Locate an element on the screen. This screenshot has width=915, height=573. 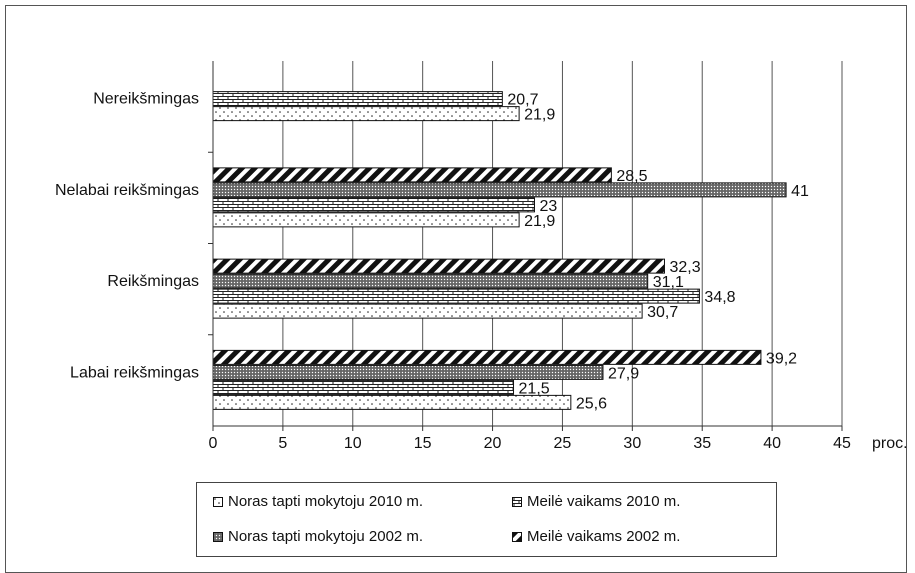
x-tick-label: 45 is located at coordinates (842, 443).